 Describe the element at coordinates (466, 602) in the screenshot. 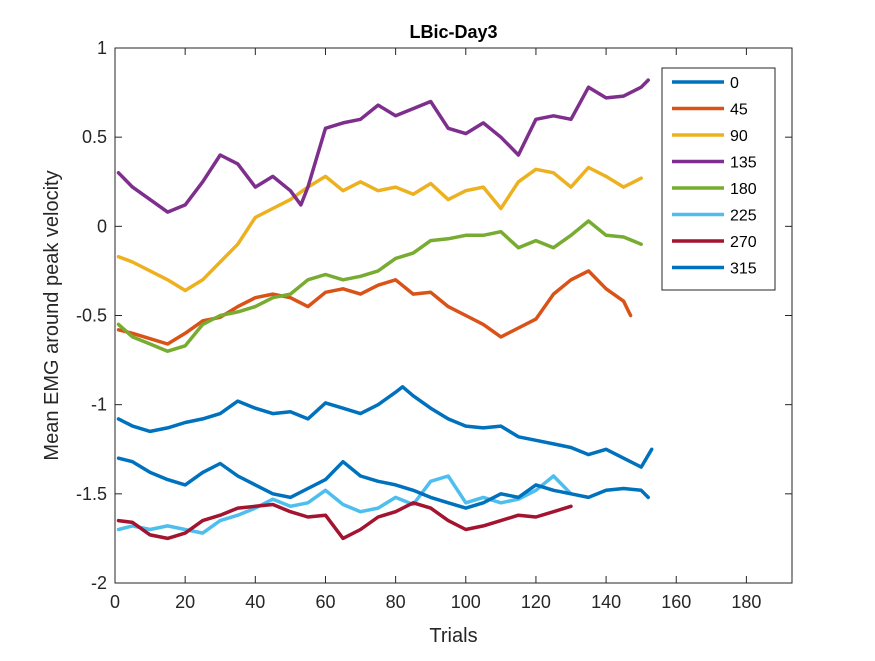

I see `x-tick-label: 100` at that location.